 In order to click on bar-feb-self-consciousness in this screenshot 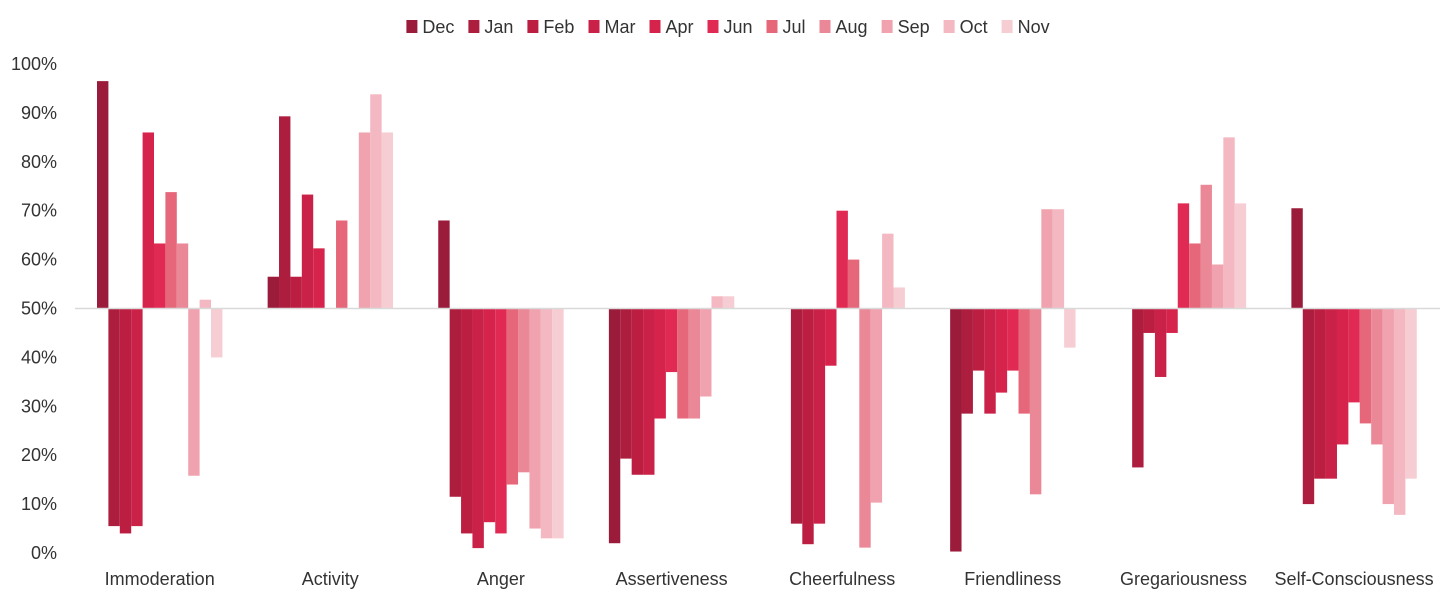, I will do `click(1320, 393)`.